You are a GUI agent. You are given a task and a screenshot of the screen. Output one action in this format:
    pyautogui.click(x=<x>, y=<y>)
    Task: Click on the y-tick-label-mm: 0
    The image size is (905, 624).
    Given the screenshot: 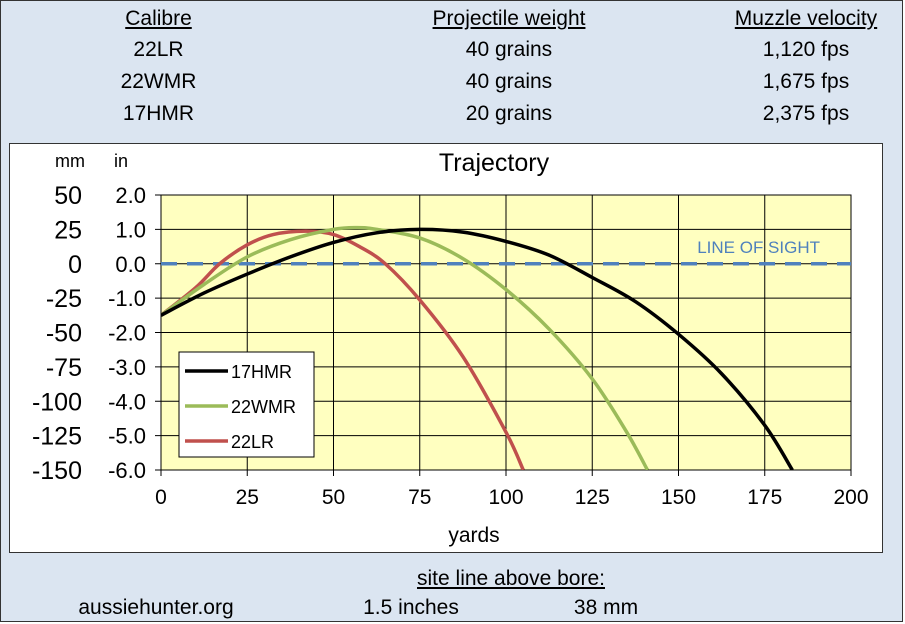 What is the action you would take?
    pyautogui.click(x=75, y=265)
    